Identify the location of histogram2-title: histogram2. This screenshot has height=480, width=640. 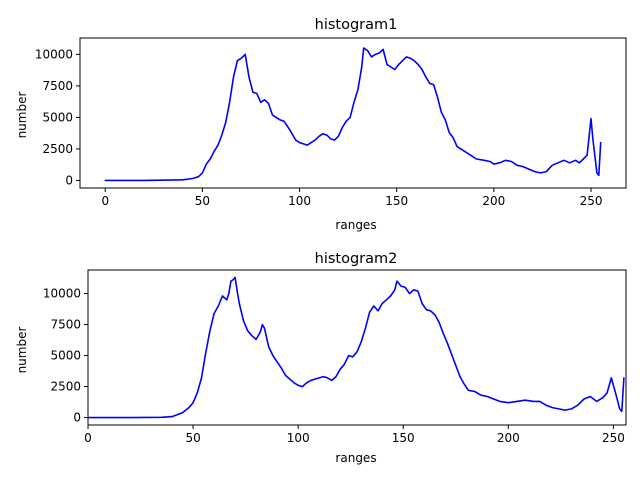
(356, 259).